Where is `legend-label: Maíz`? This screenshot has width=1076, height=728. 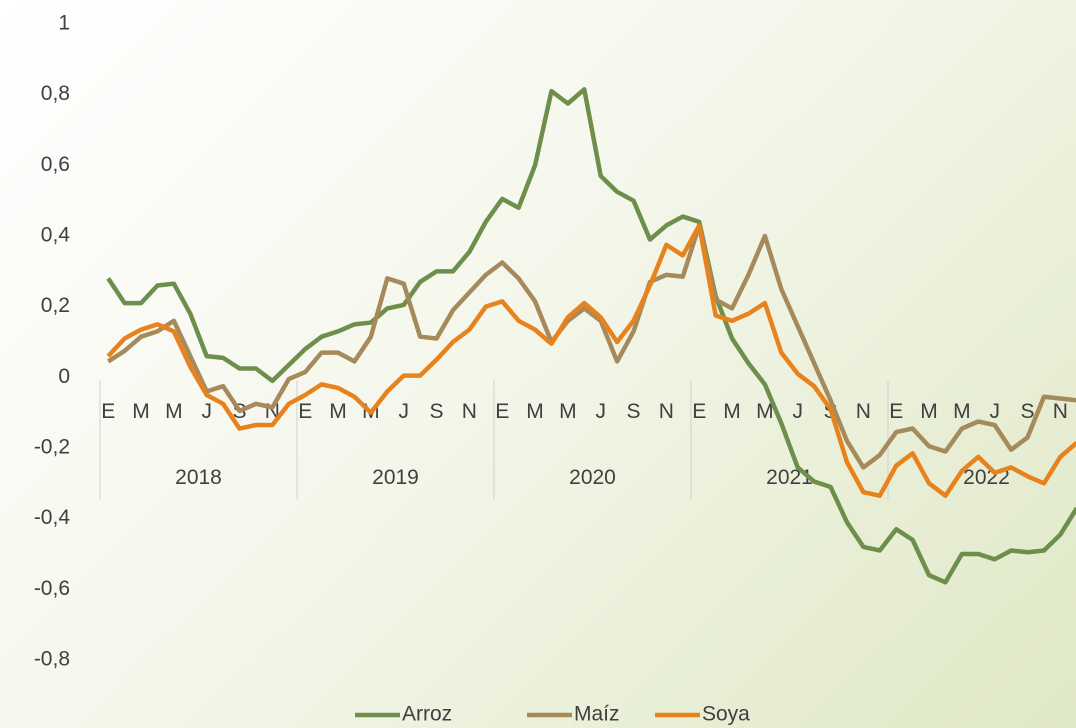 legend-label: Maíz is located at coordinates (597, 714).